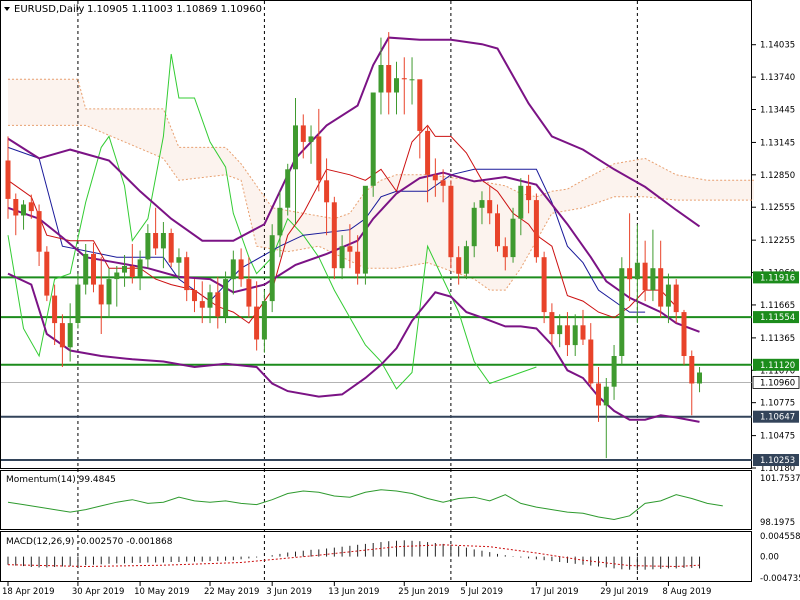  What do you see at coordinates (403, 558) in the screenshot?
I see `macd-pane: 0.004558 0.00 -0.004735` at bounding box center [403, 558].